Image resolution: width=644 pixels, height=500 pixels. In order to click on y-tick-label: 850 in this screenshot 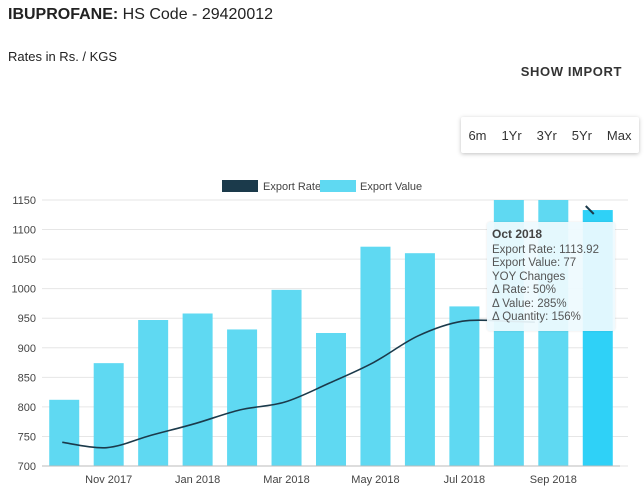, I will do `click(27, 378)`.